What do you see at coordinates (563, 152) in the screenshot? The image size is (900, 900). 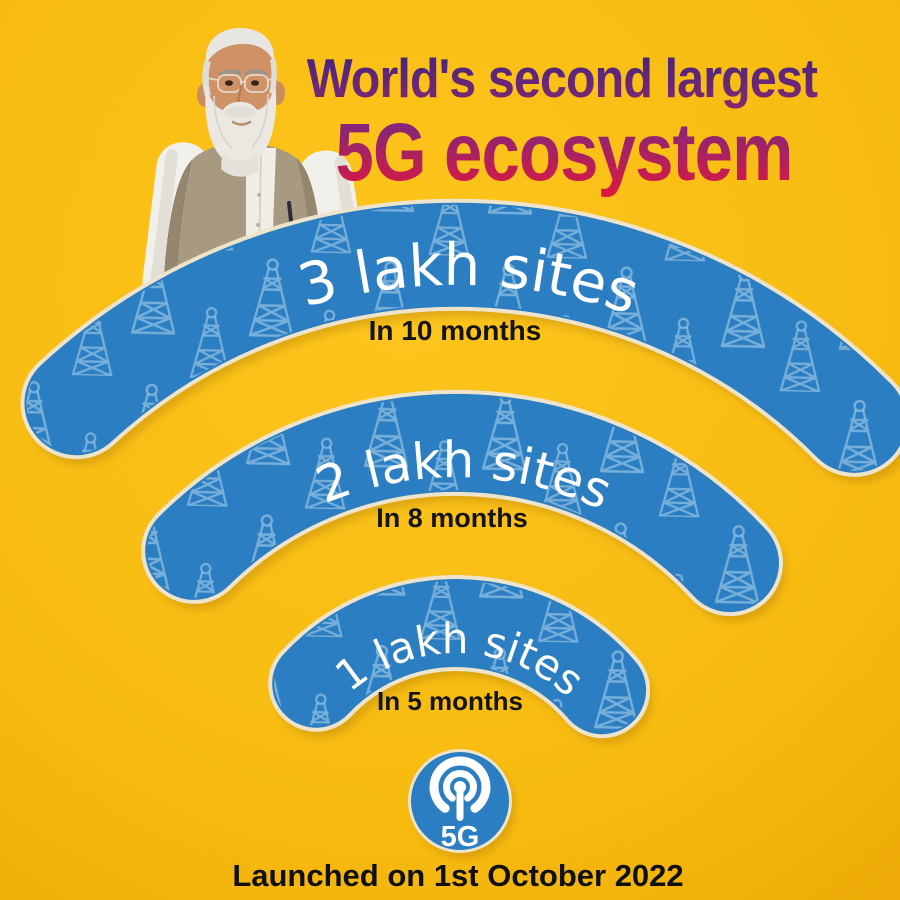 I see `title-line2: 5G ecosystem` at bounding box center [563, 152].